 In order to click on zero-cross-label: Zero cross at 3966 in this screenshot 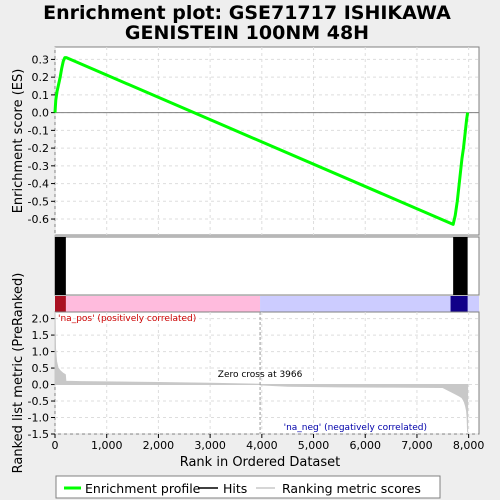, I will do `click(260, 375)`.